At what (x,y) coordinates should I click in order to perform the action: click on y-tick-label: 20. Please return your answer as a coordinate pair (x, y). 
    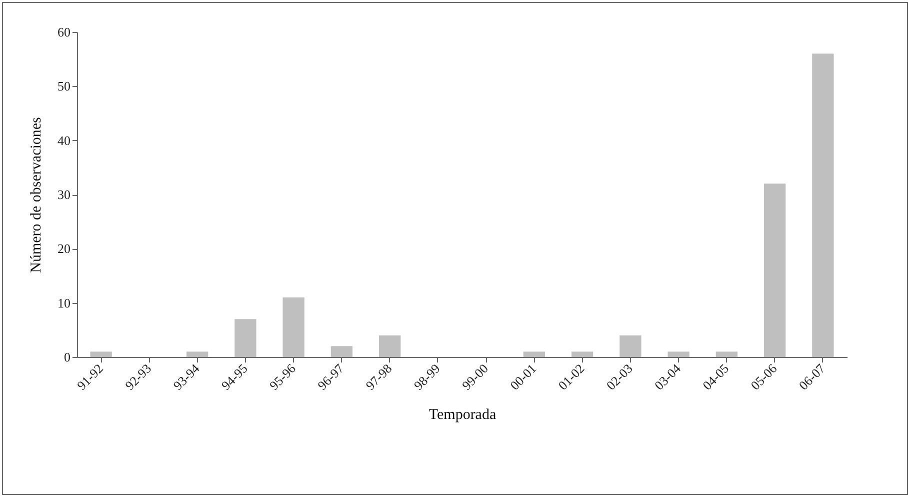
    Looking at the image, I should click on (64, 248).